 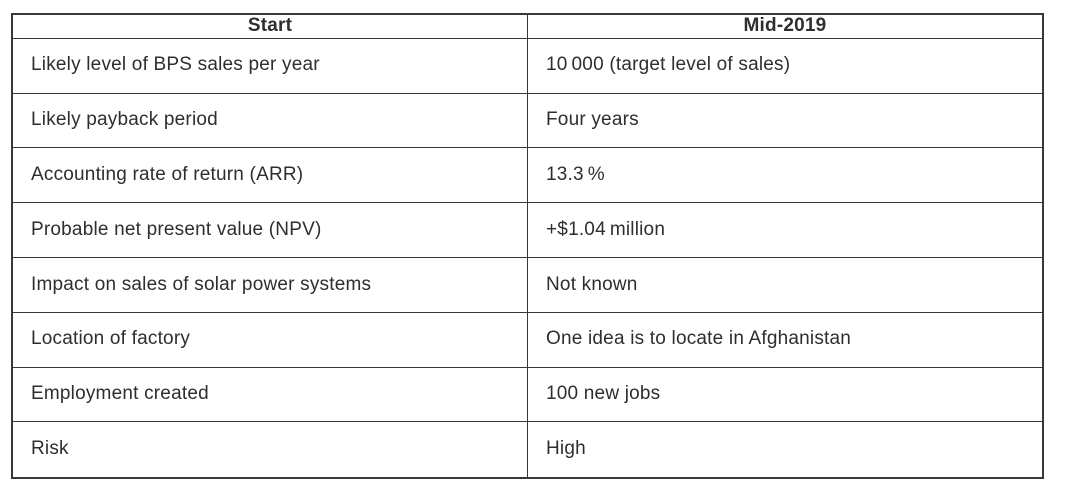 I want to click on column-header-mid-2019: Mid-2019, so click(x=785, y=26).